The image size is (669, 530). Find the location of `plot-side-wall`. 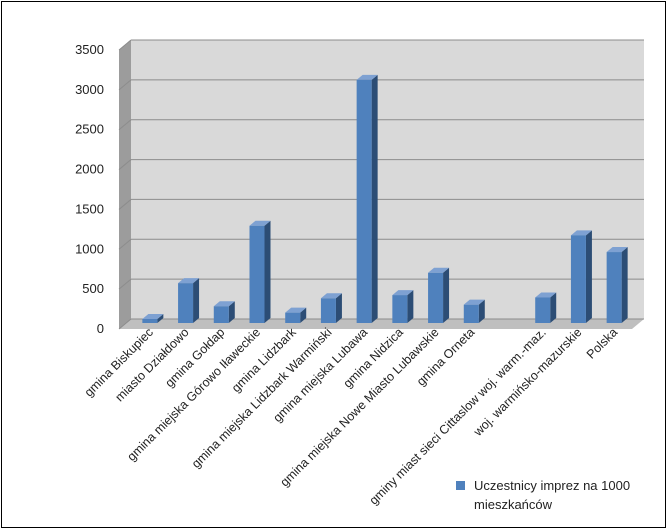

plot-side-wall is located at coordinates (125, 184).